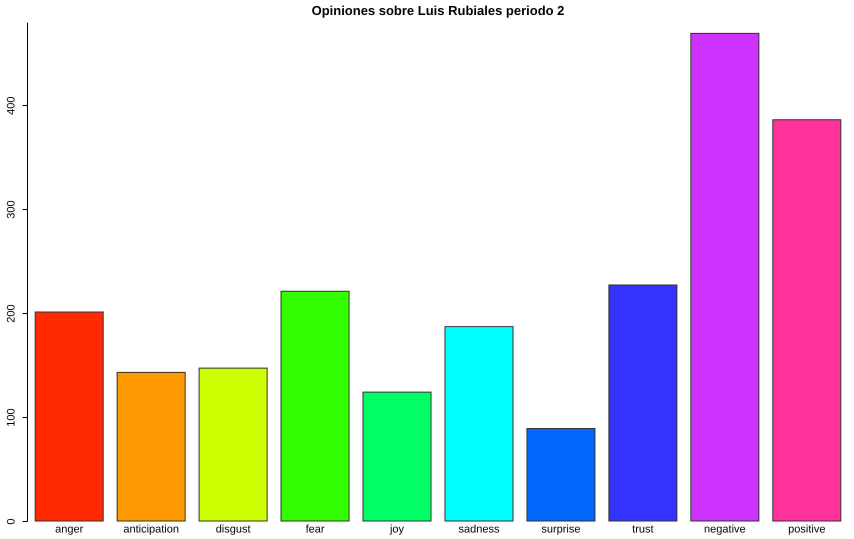 This screenshot has width=854, height=539. Describe the element at coordinates (69, 530) in the screenshot. I see `x-tick-label: anger` at that location.